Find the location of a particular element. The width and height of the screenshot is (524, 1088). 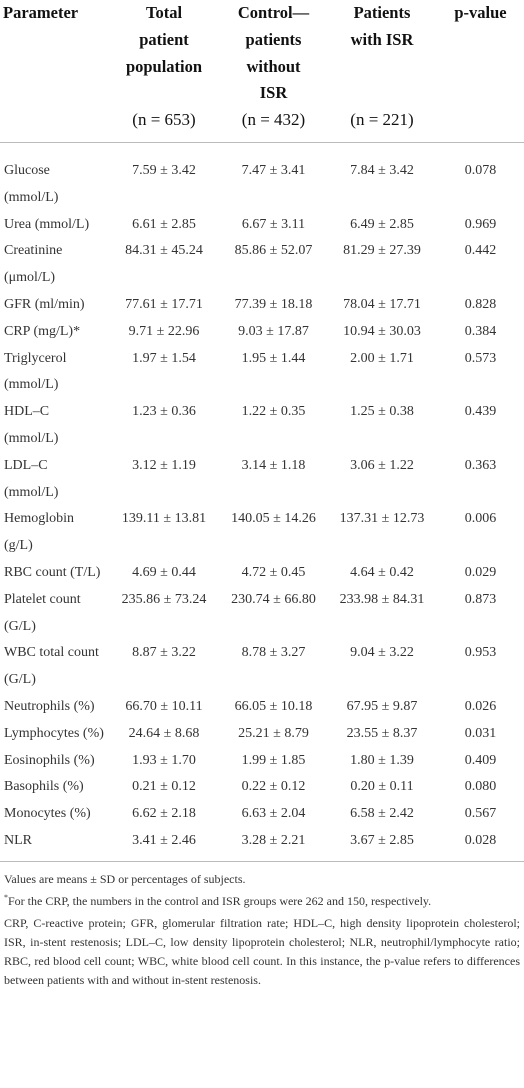

parameter-cell: Urea (mmol/L) is located at coordinates (47, 224).